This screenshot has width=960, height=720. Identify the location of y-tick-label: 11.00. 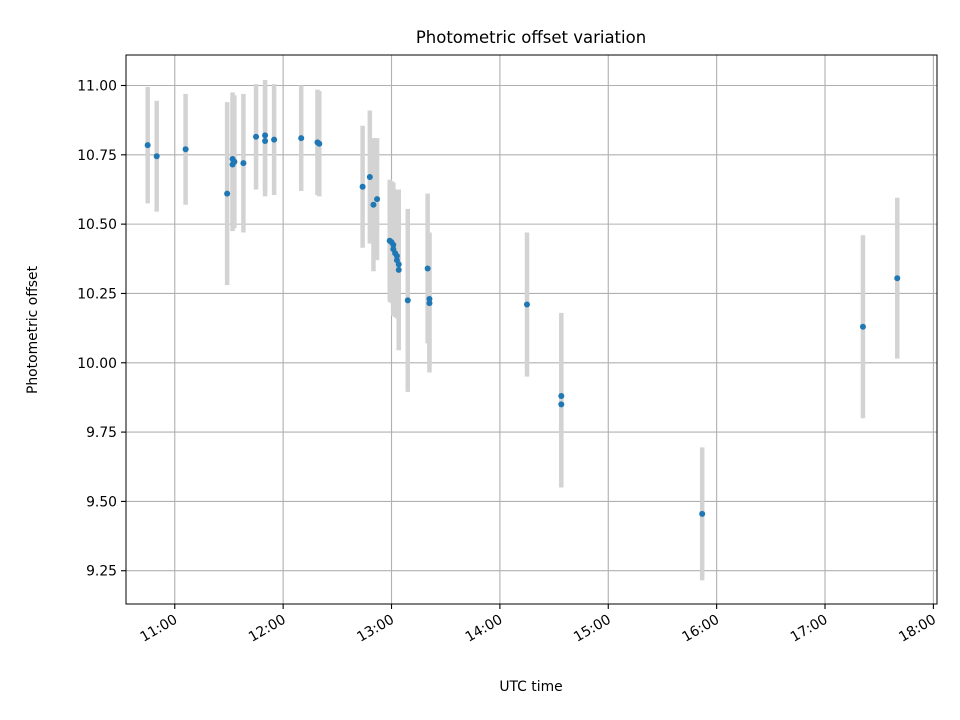
(97, 87).